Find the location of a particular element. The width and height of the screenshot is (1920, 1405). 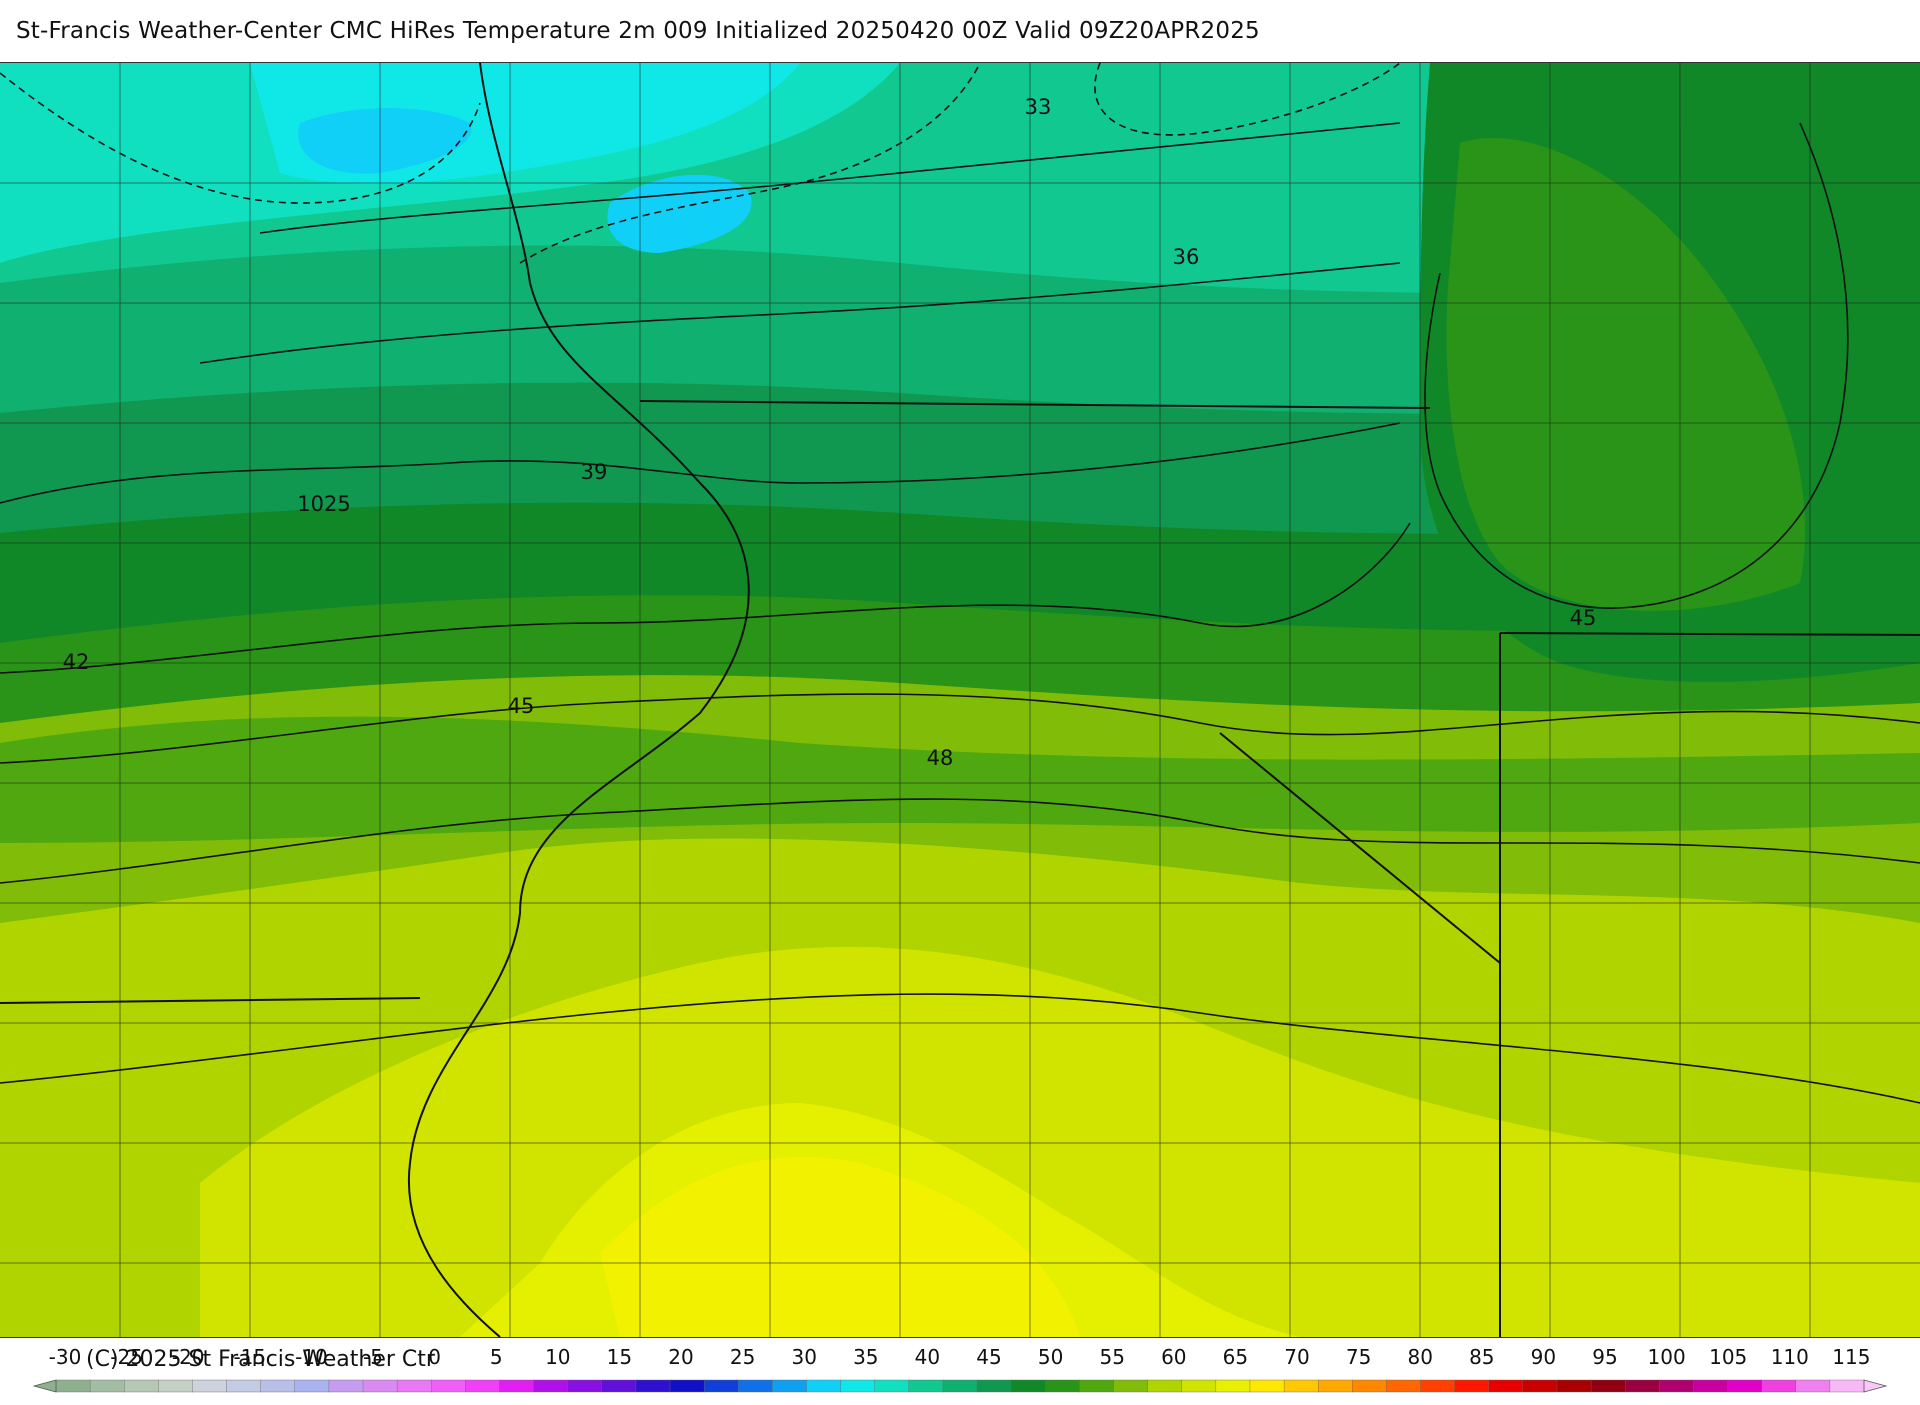

colorbar-tick-label: 95 is located at coordinates (1604, 1357).